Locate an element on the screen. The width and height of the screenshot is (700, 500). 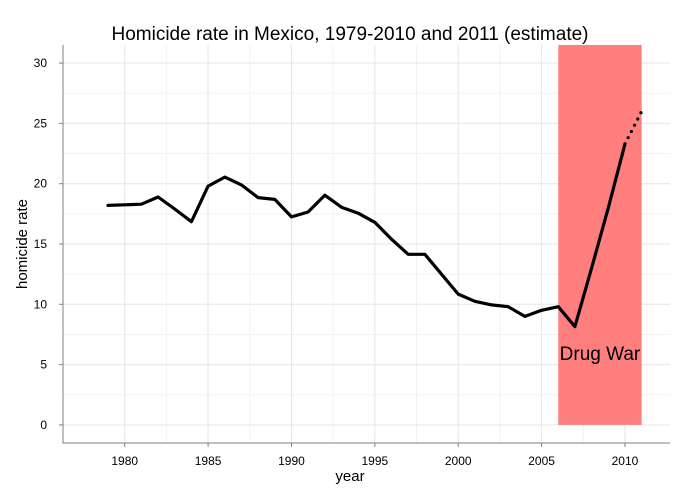
y-tick-label: 20 is located at coordinates (41, 184).